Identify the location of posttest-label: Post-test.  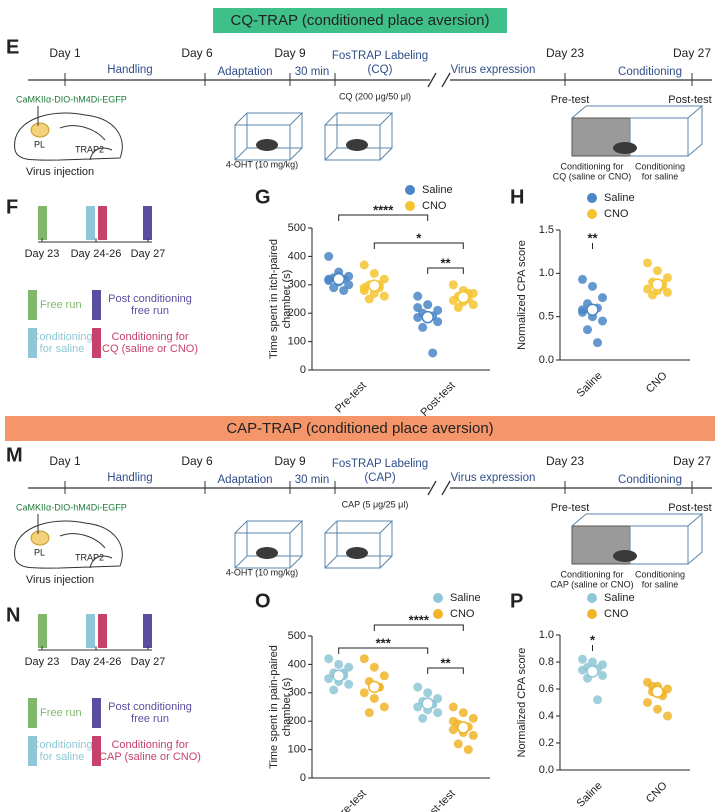
(689, 508).